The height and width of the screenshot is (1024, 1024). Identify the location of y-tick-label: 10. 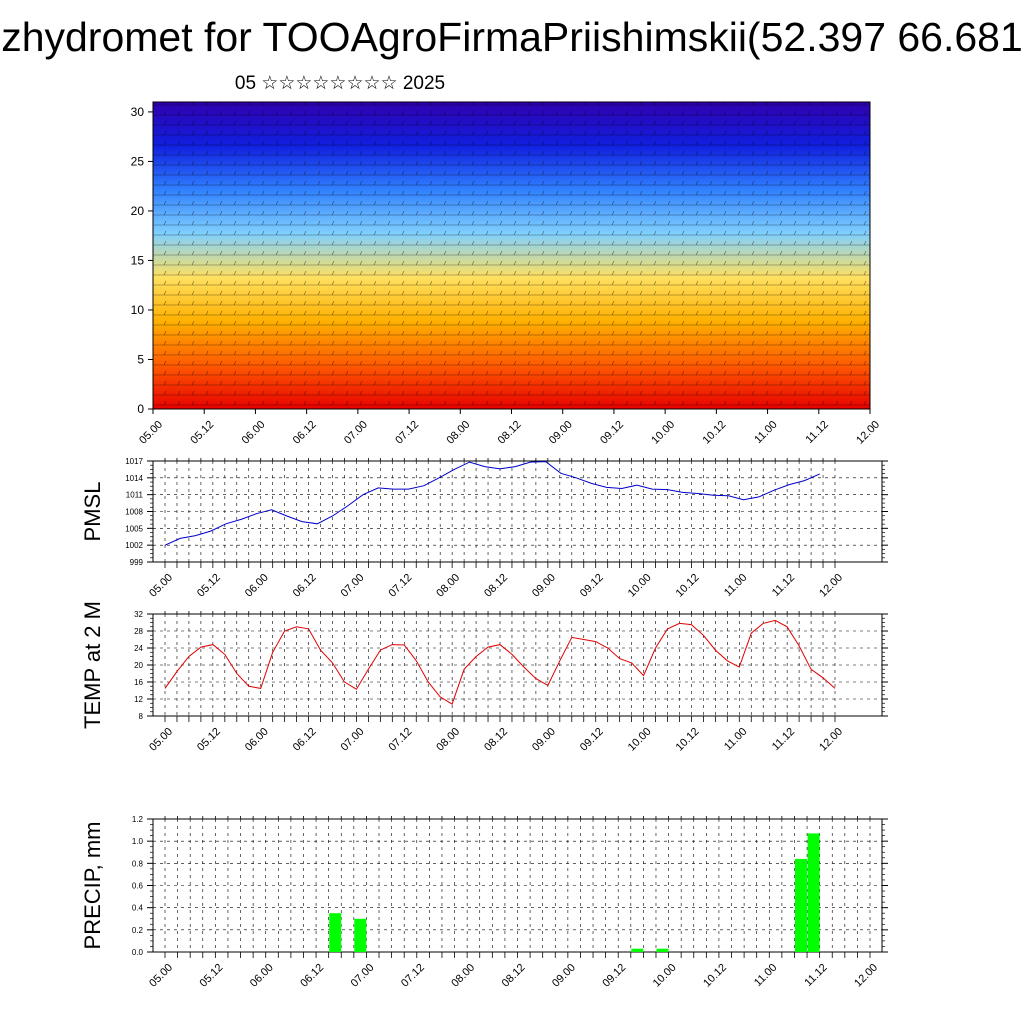
(138, 310).